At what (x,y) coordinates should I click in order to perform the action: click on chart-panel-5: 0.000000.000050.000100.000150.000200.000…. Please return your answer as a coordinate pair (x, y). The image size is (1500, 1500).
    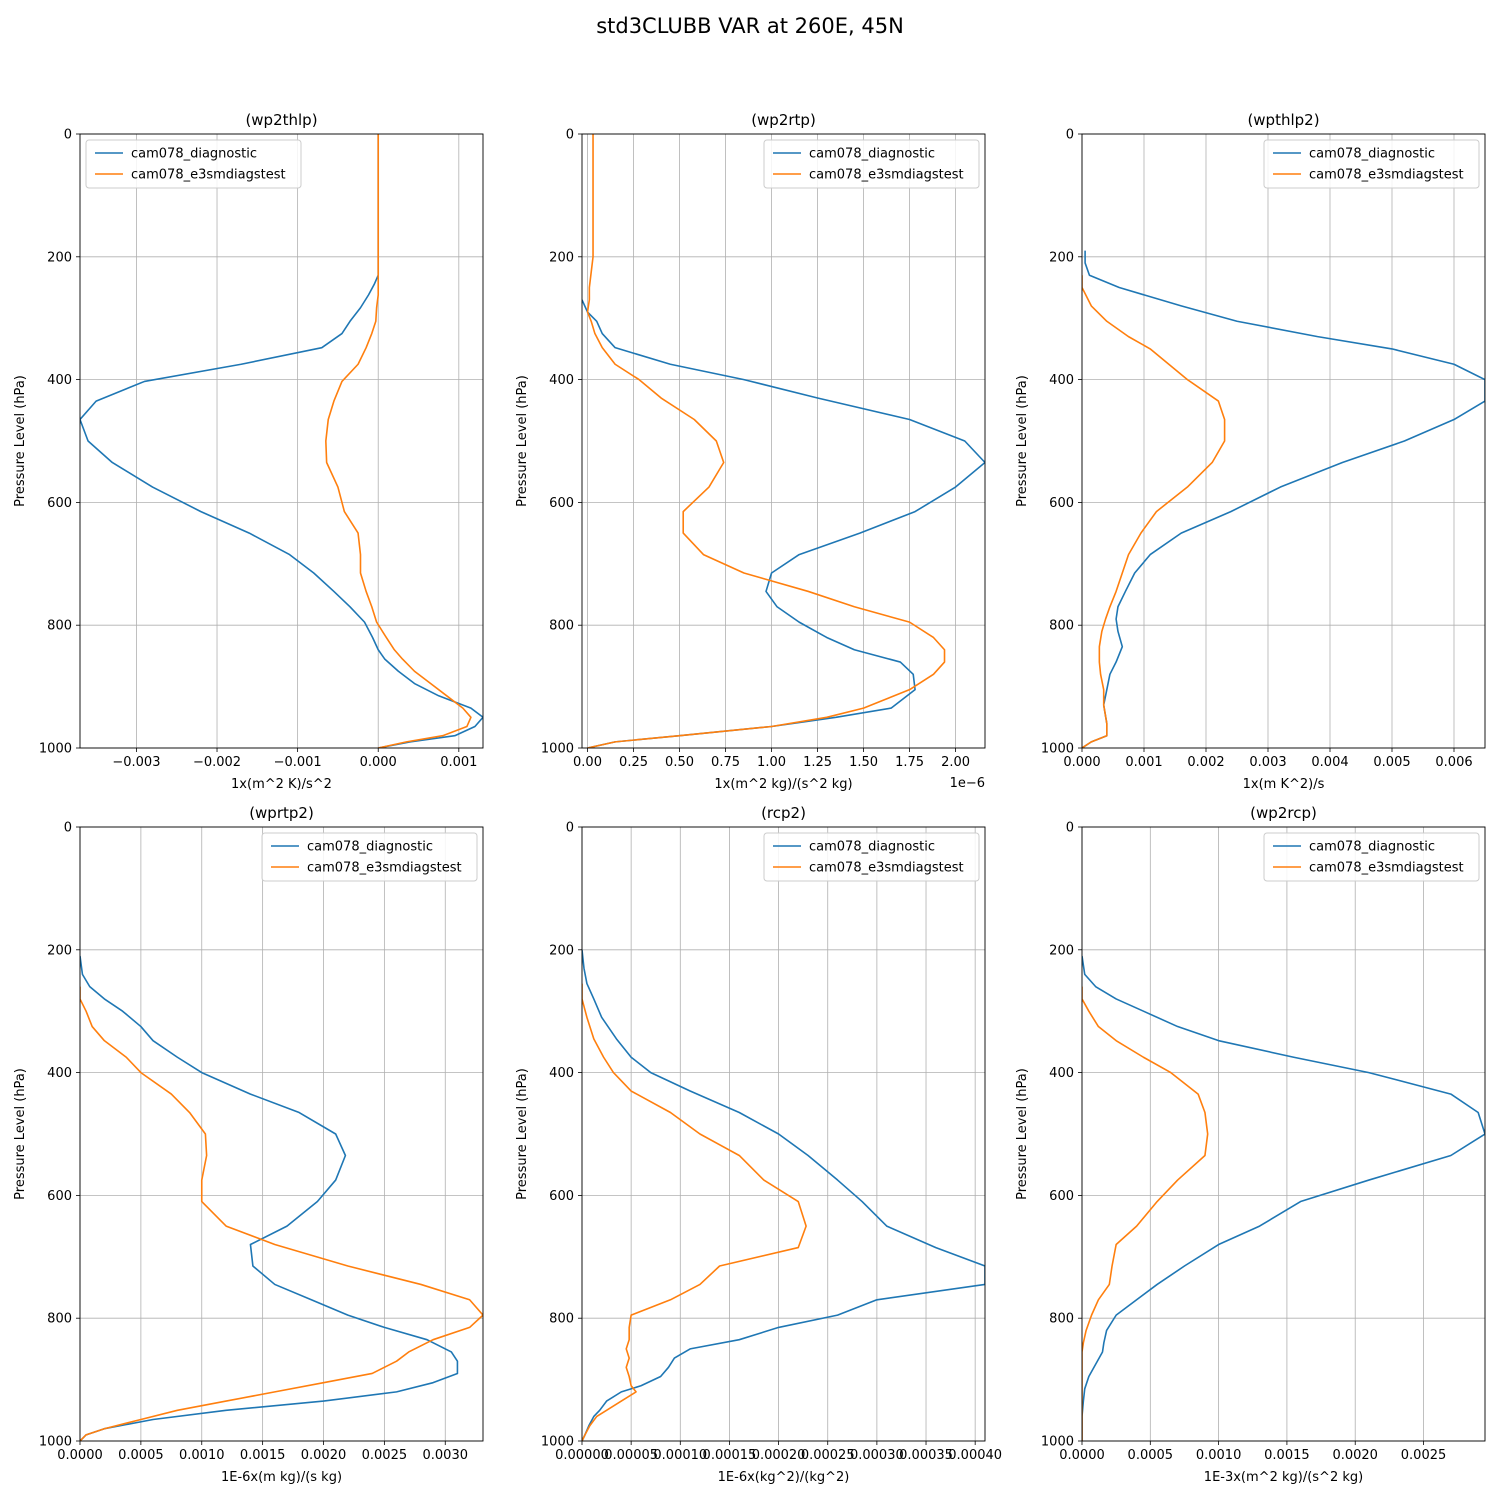
    Looking at the image, I should click on (758, 1144).